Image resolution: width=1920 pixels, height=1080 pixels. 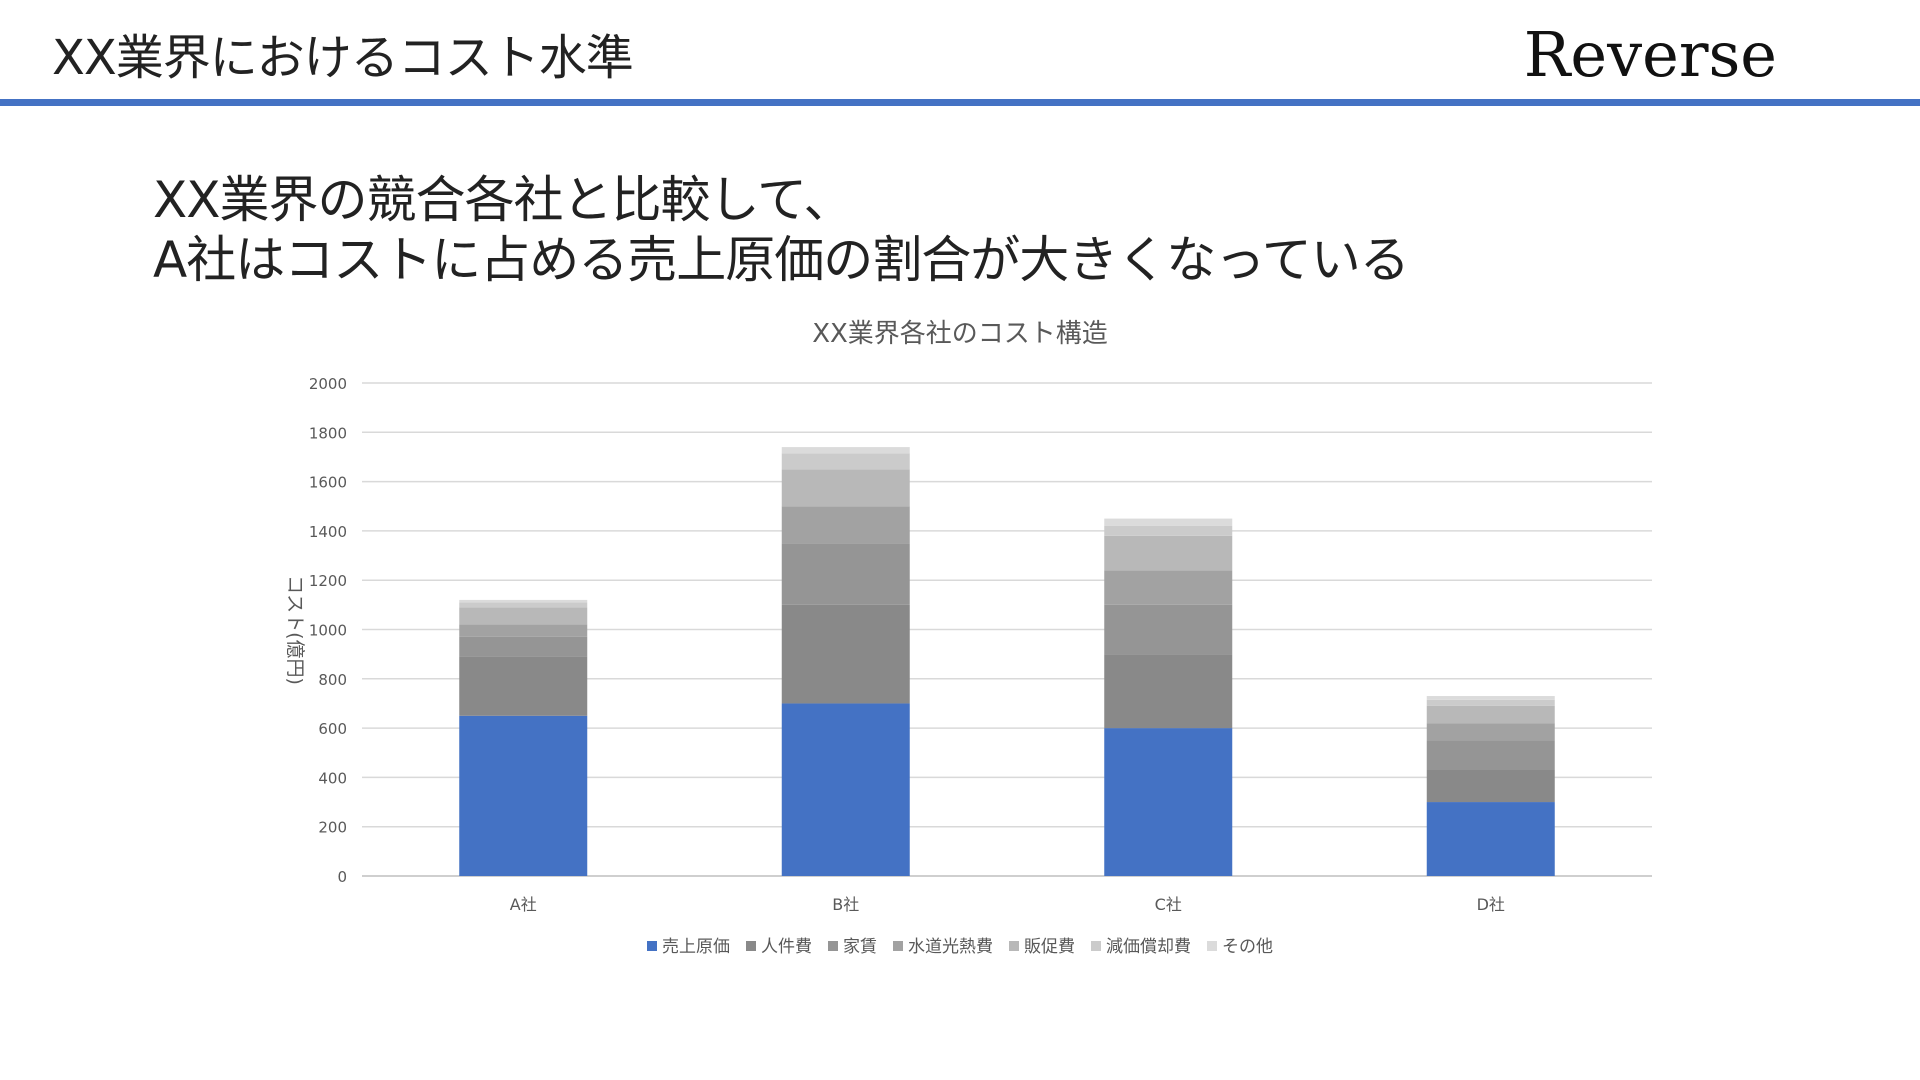 What do you see at coordinates (328, 532) in the screenshot?
I see `y-tick-label: 1400` at bounding box center [328, 532].